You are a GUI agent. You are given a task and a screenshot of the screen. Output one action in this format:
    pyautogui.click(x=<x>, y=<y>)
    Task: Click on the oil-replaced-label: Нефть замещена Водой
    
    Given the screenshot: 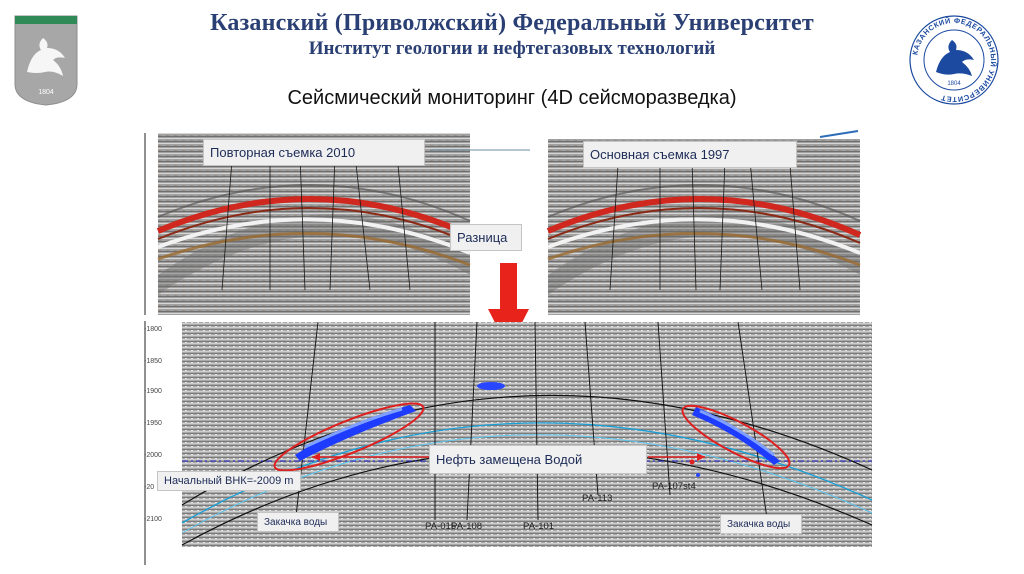 What is the action you would take?
    pyautogui.click(x=538, y=459)
    